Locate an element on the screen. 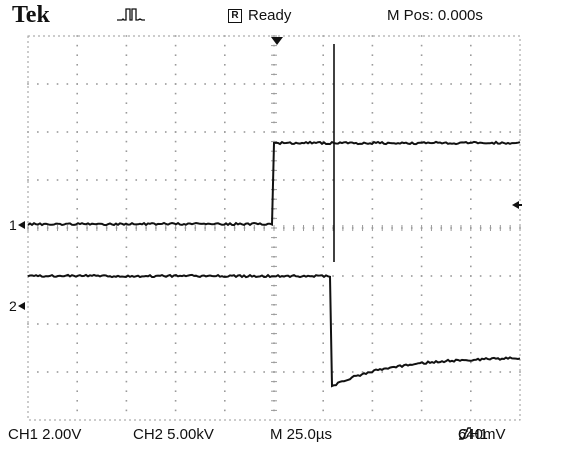  ch1-marker-icon is located at coordinates (21, 225).